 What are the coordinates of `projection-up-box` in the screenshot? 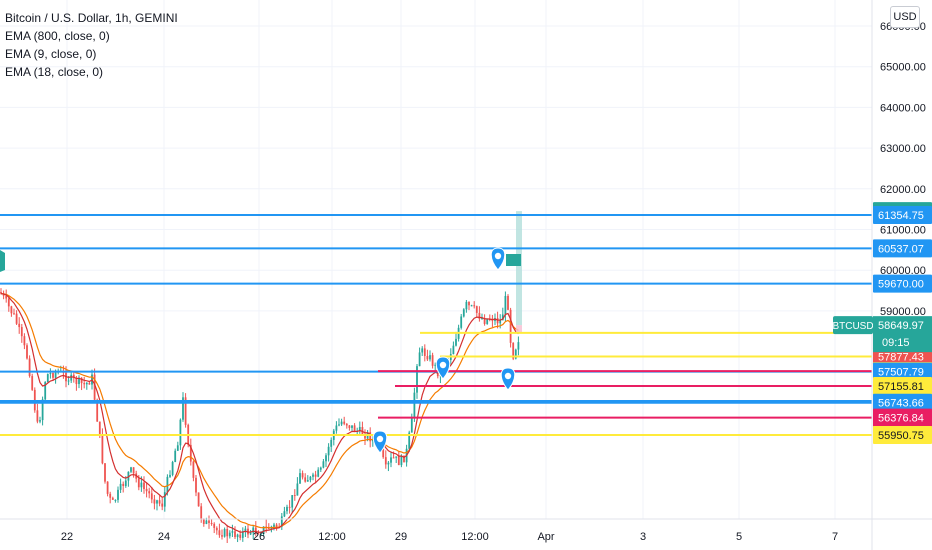 It's located at (519, 268).